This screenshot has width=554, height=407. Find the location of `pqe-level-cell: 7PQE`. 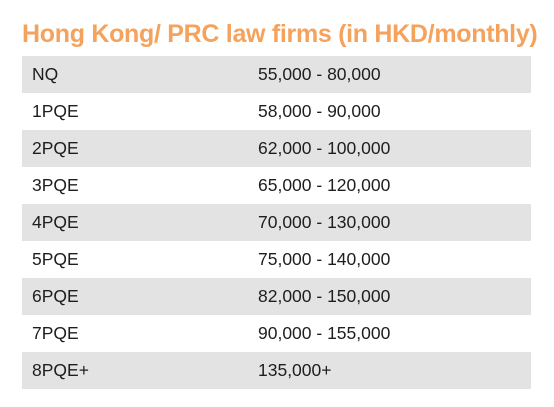

pqe-level-cell: 7PQE is located at coordinates (55, 333).